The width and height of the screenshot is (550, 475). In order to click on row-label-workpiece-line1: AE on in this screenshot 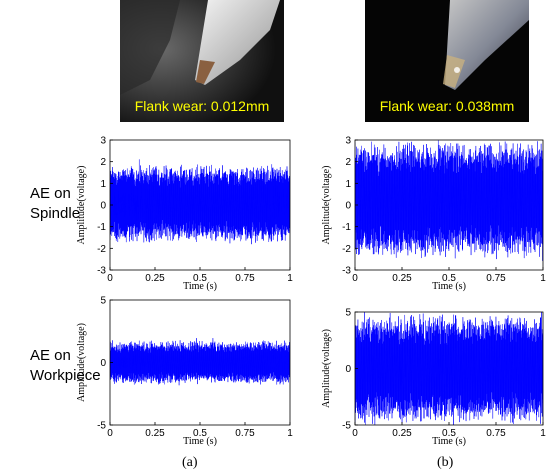, I will do `click(50, 355)`.